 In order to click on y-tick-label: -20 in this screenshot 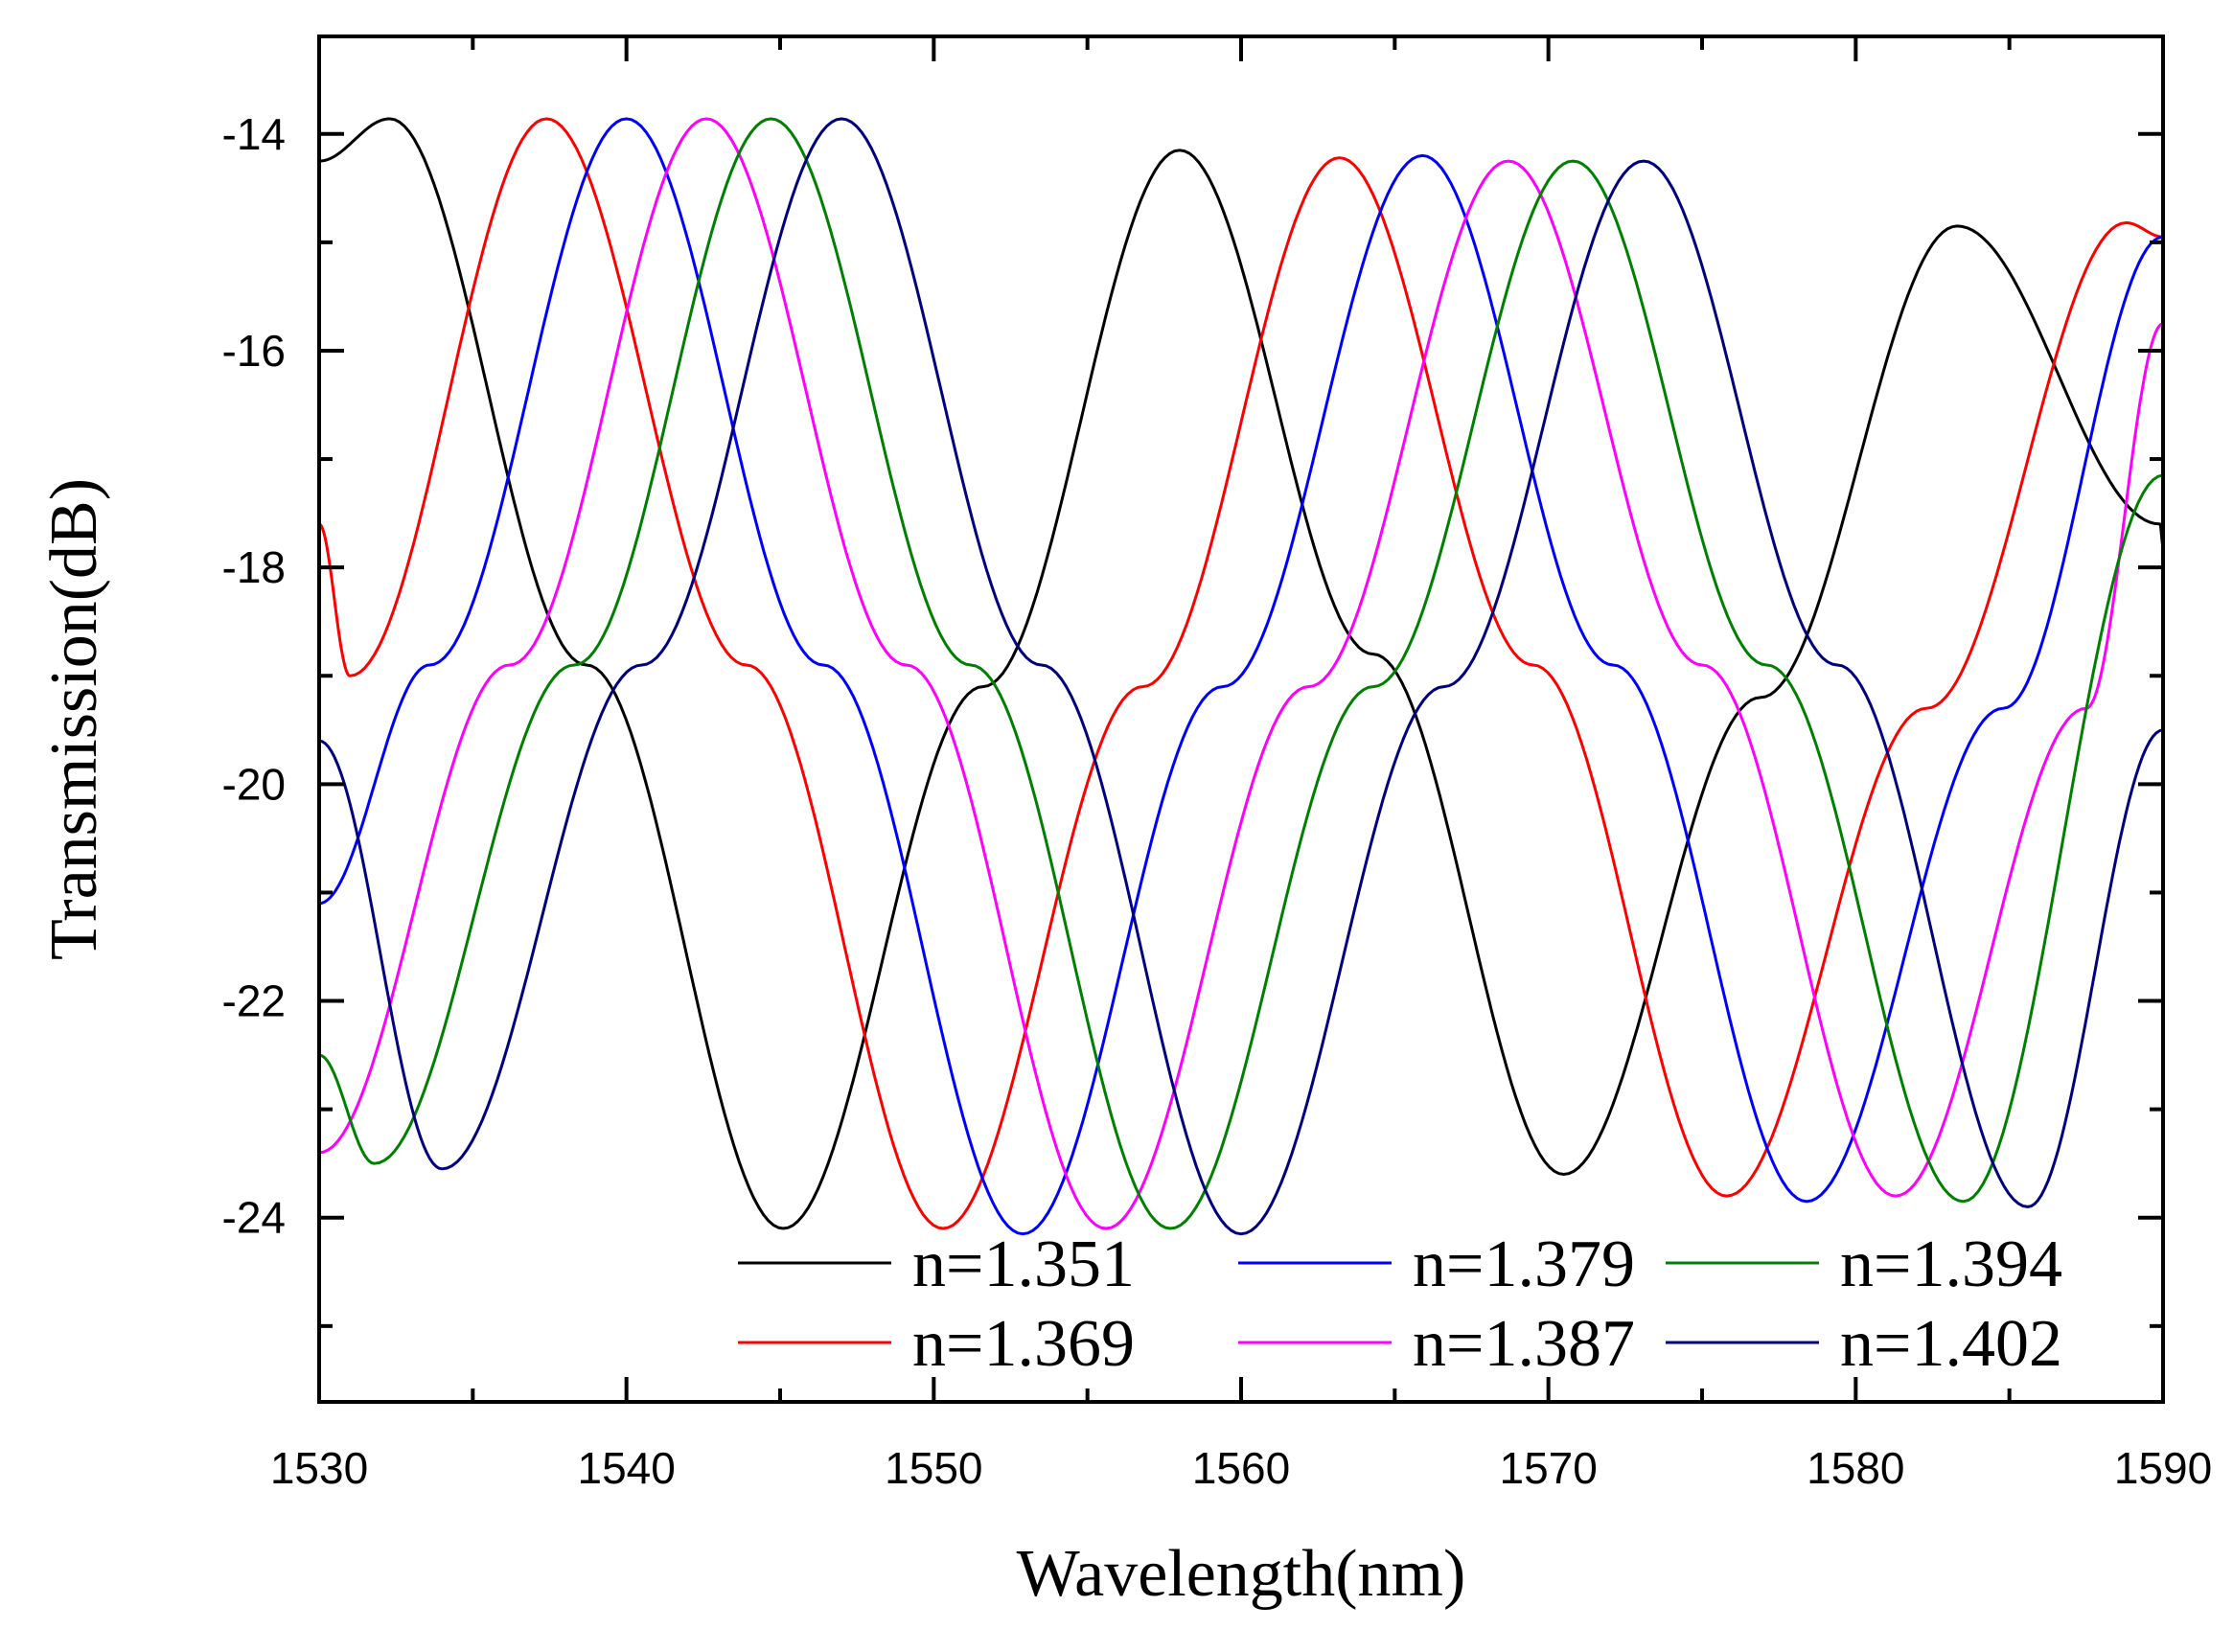, I will do `click(254, 784)`.